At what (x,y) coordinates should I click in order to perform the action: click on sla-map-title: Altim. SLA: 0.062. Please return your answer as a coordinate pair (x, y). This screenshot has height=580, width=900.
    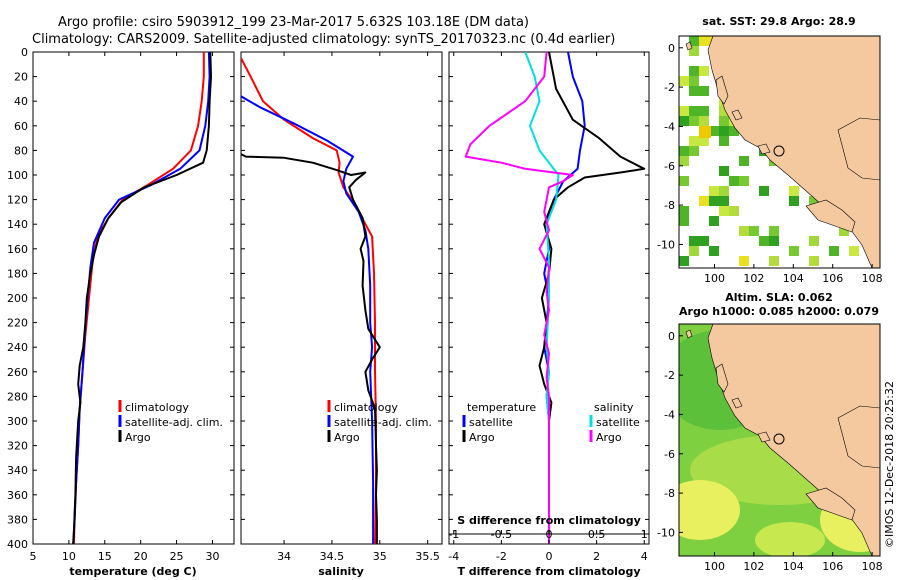
    Looking at the image, I should click on (778, 297).